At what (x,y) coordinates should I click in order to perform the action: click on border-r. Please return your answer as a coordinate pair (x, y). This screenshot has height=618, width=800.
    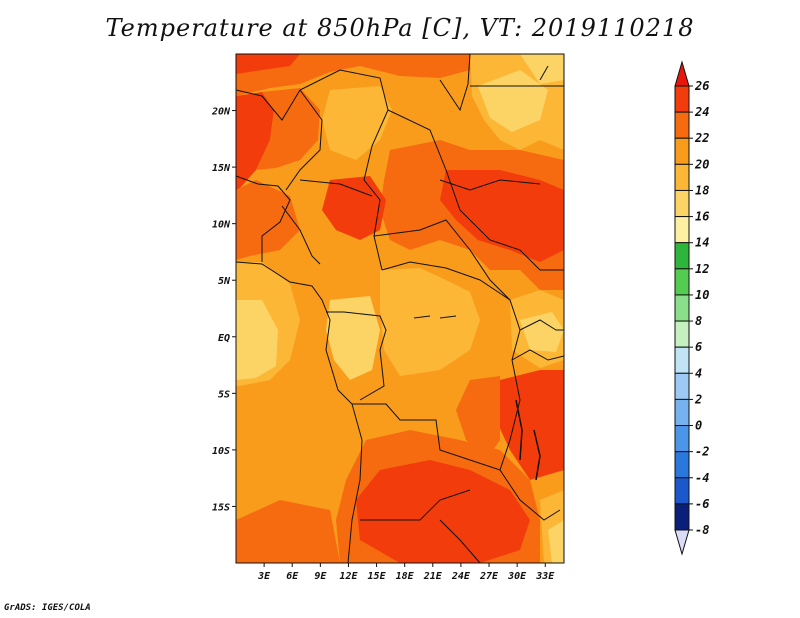
    Looking at the image, I should click on (537, 355).